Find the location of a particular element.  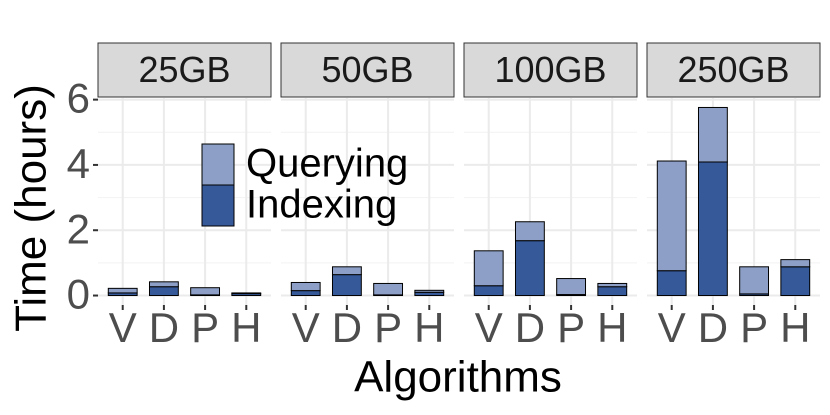

facet-title: 25GB is located at coordinates (184, 69).